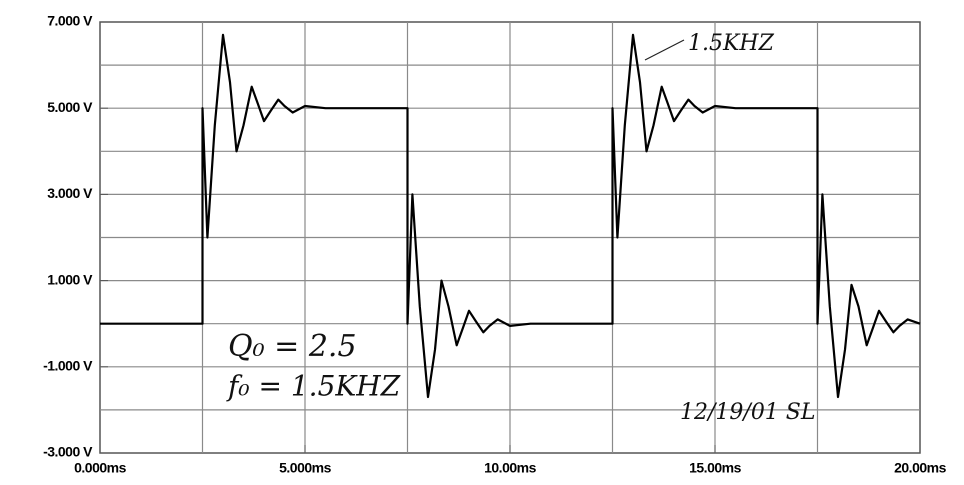 The width and height of the screenshot is (964, 485). What do you see at coordinates (731, 43) in the screenshot?
I see `annotation: 1.5KHZ` at bounding box center [731, 43].